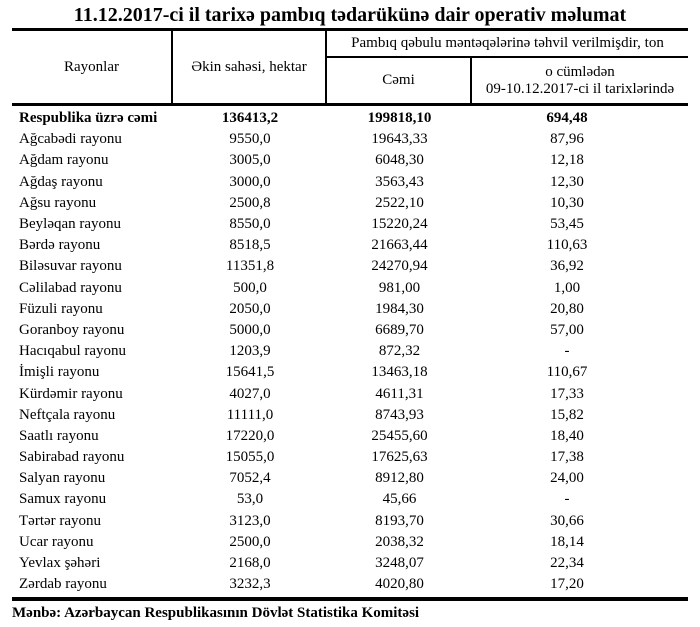  Describe the element at coordinates (567, 224) in the screenshot. I see `cell-o-cumleden: 53,45` at that location.